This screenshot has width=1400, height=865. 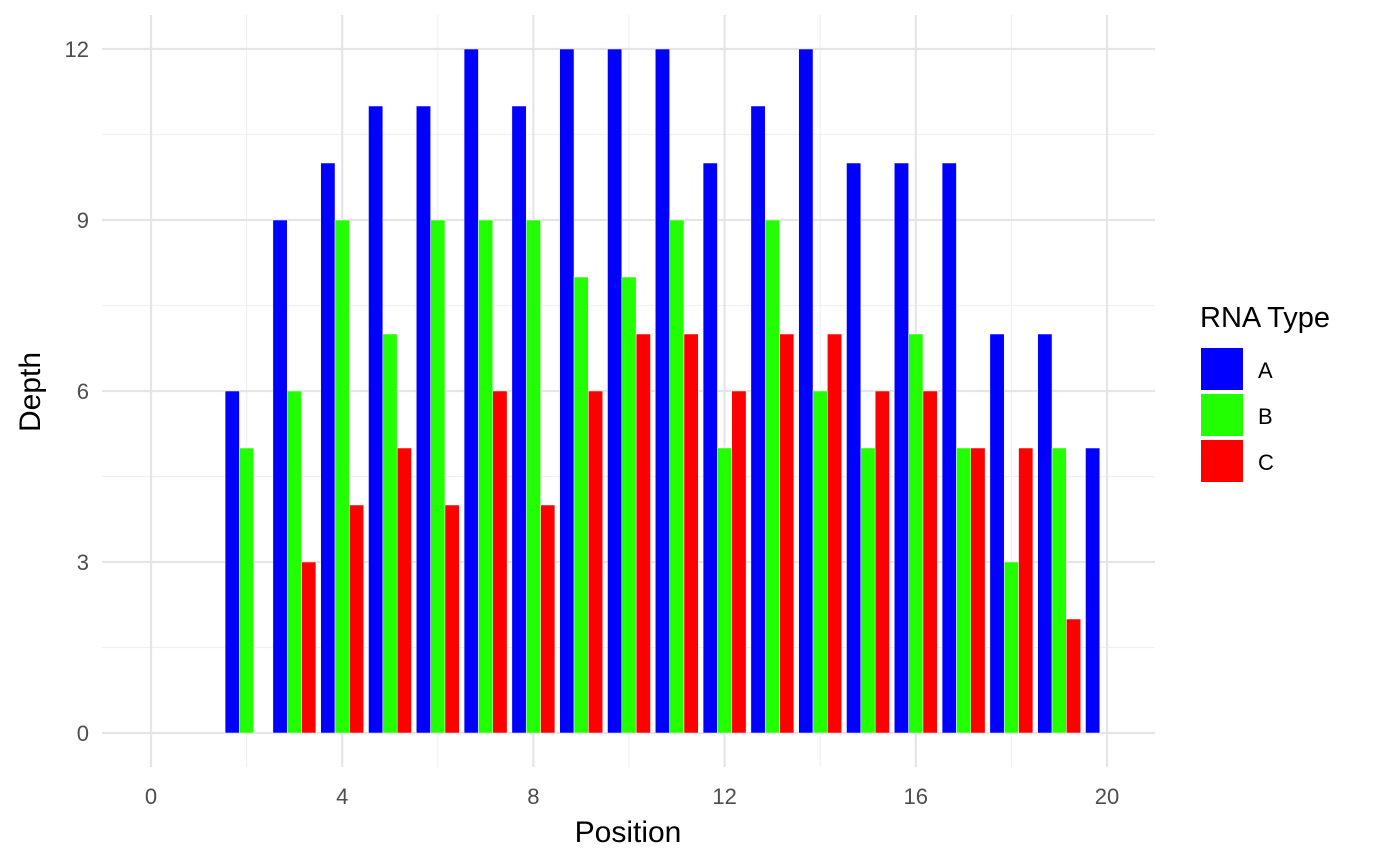 I want to click on legend-key-C, so click(x=1222, y=461).